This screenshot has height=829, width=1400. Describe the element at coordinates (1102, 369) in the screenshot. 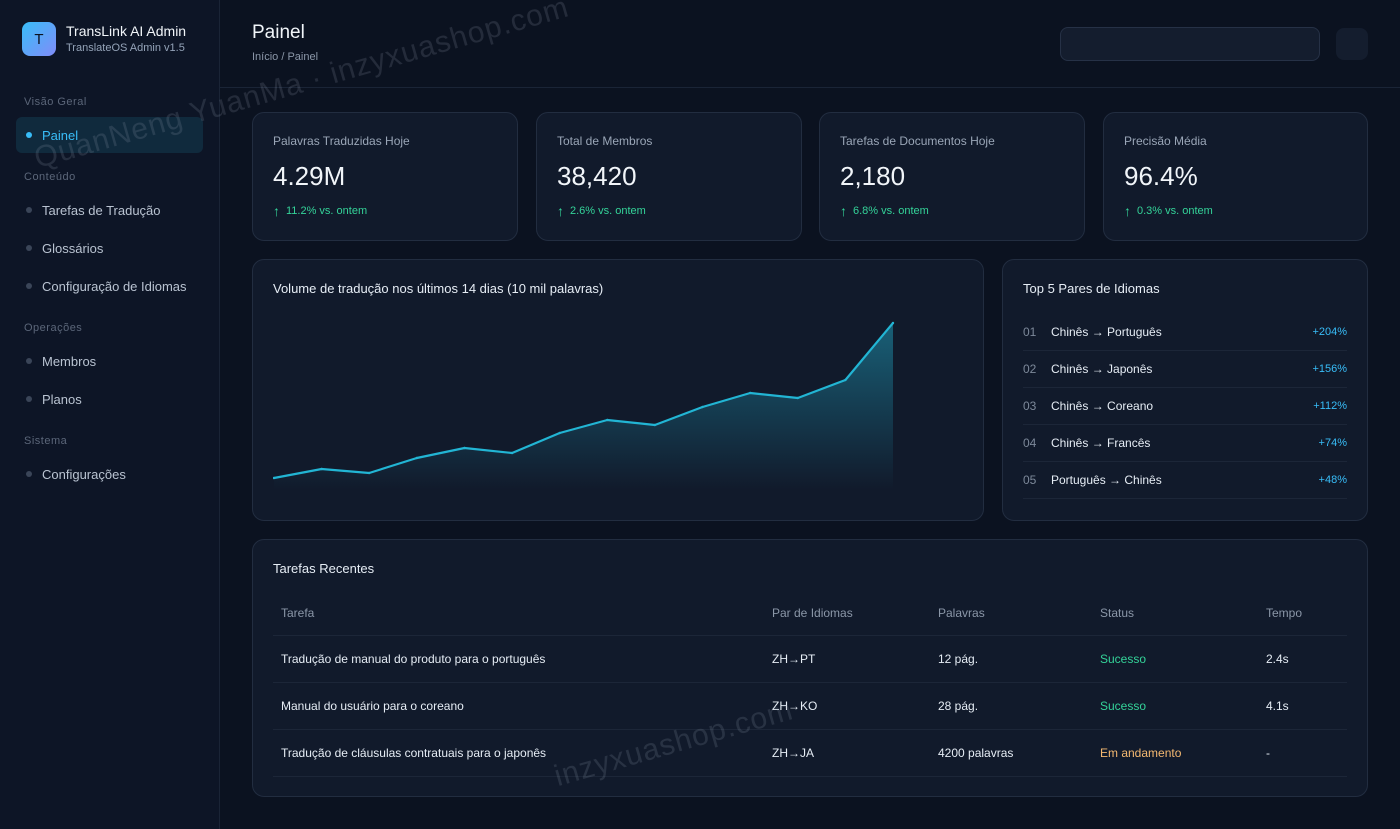

I see `pair-name: Chinês → Japonês` at that location.